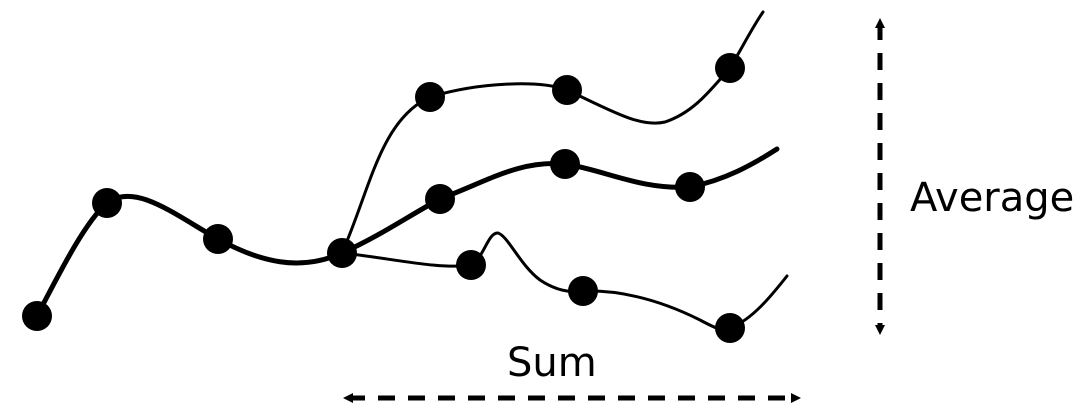 The image size is (1089, 407). I want to click on lower-branch-curve, so click(564, 281).